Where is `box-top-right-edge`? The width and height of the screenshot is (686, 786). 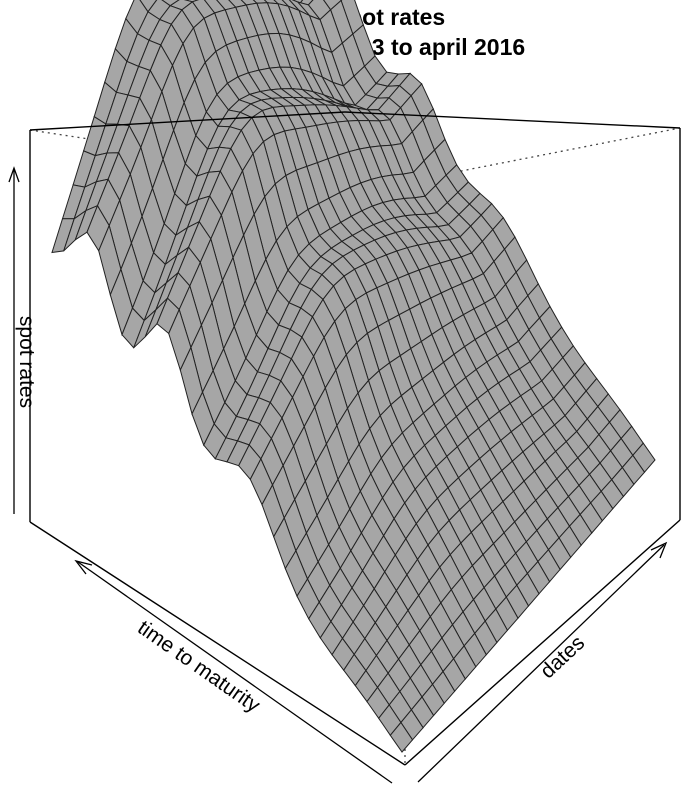
box-top-right-edge is located at coordinates (512, 120).